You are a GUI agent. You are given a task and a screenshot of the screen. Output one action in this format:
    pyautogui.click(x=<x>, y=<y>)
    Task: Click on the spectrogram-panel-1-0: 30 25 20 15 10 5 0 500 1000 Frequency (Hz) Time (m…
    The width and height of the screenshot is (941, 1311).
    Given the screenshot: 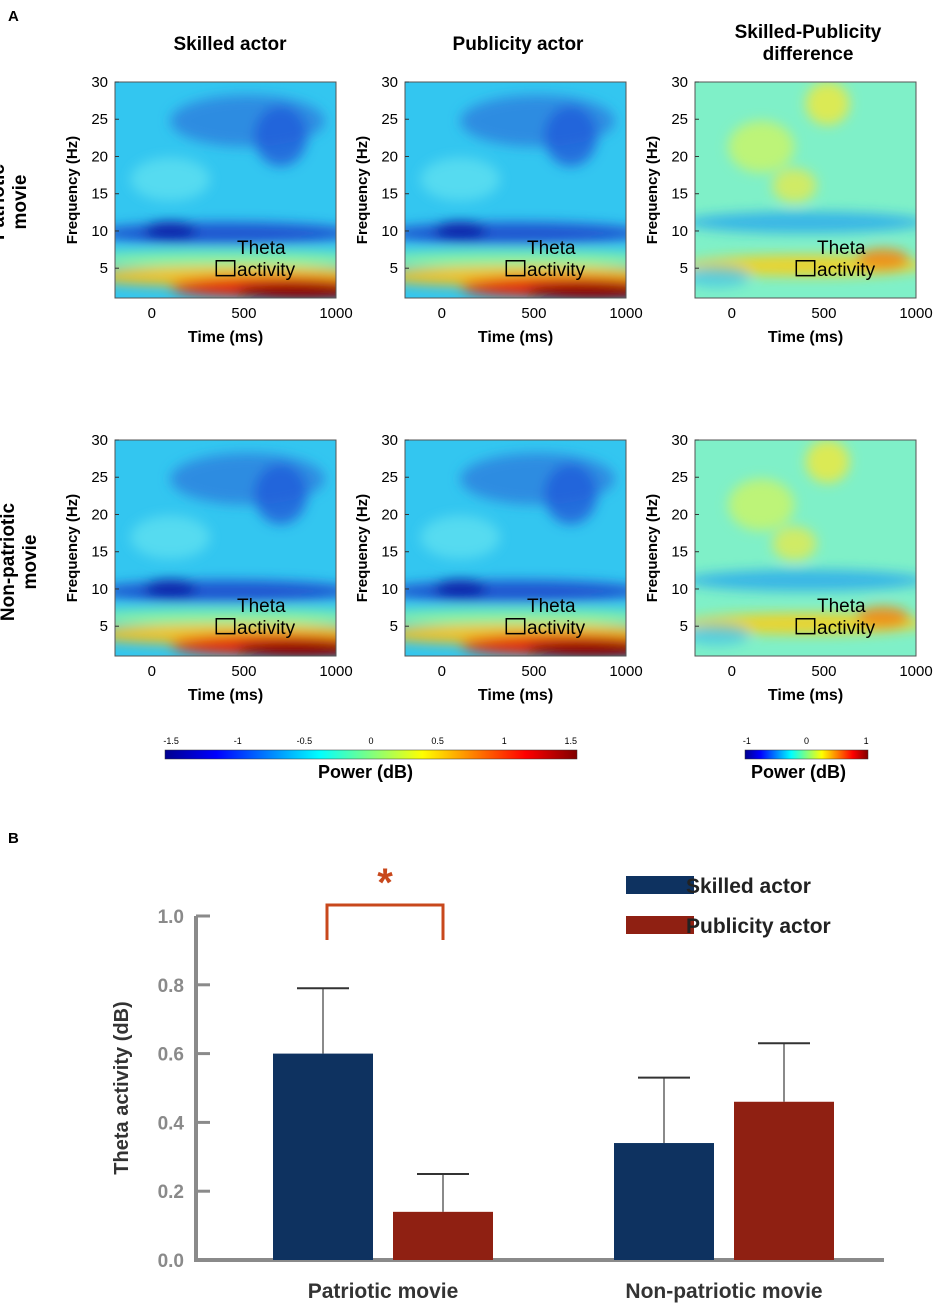 What is the action you would take?
    pyautogui.click(x=498, y=210)
    